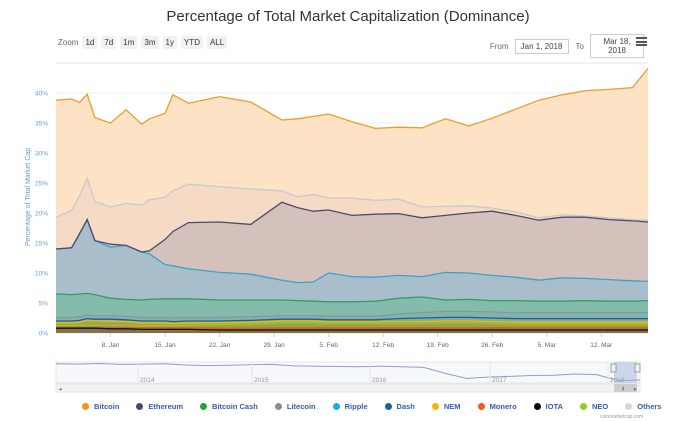 The image size is (696, 421). I want to click on zoom-button-7d: 7d, so click(109, 42).